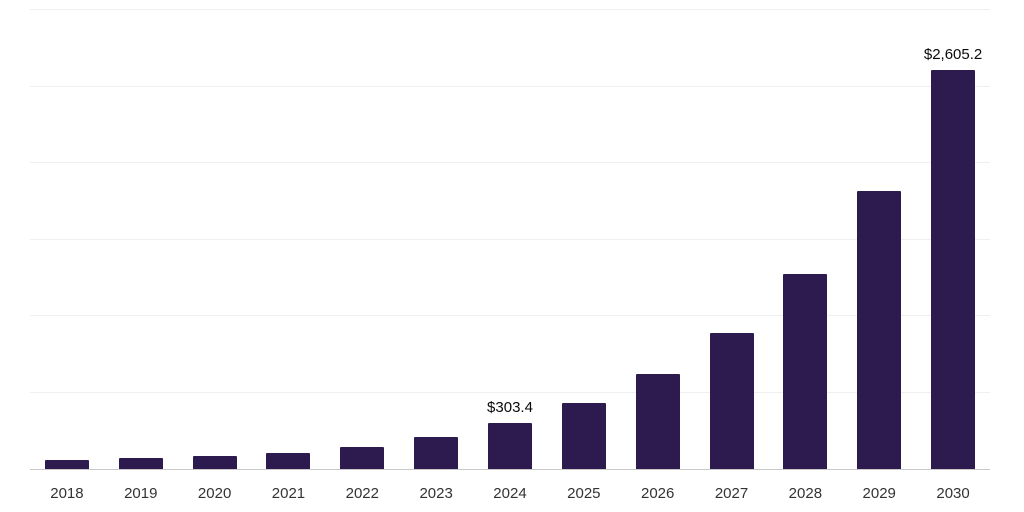 The width and height of the screenshot is (1024, 512). Describe the element at coordinates (510, 407) in the screenshot. I see `bar-value-label: $303.4` at that location.